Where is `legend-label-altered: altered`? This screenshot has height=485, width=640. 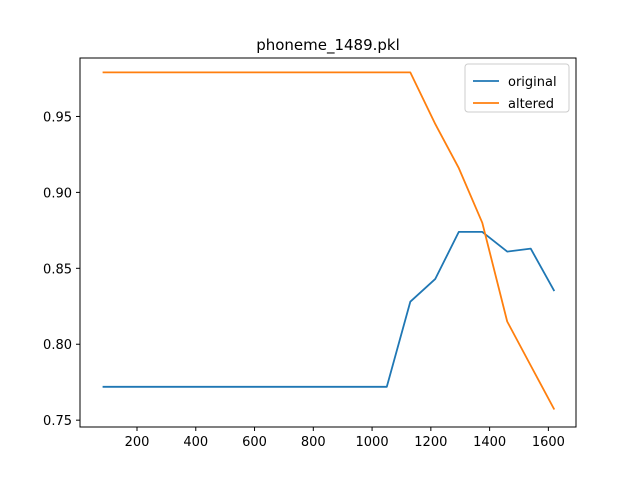 legend-label-altered: altered is located at coordinates (531, 104).